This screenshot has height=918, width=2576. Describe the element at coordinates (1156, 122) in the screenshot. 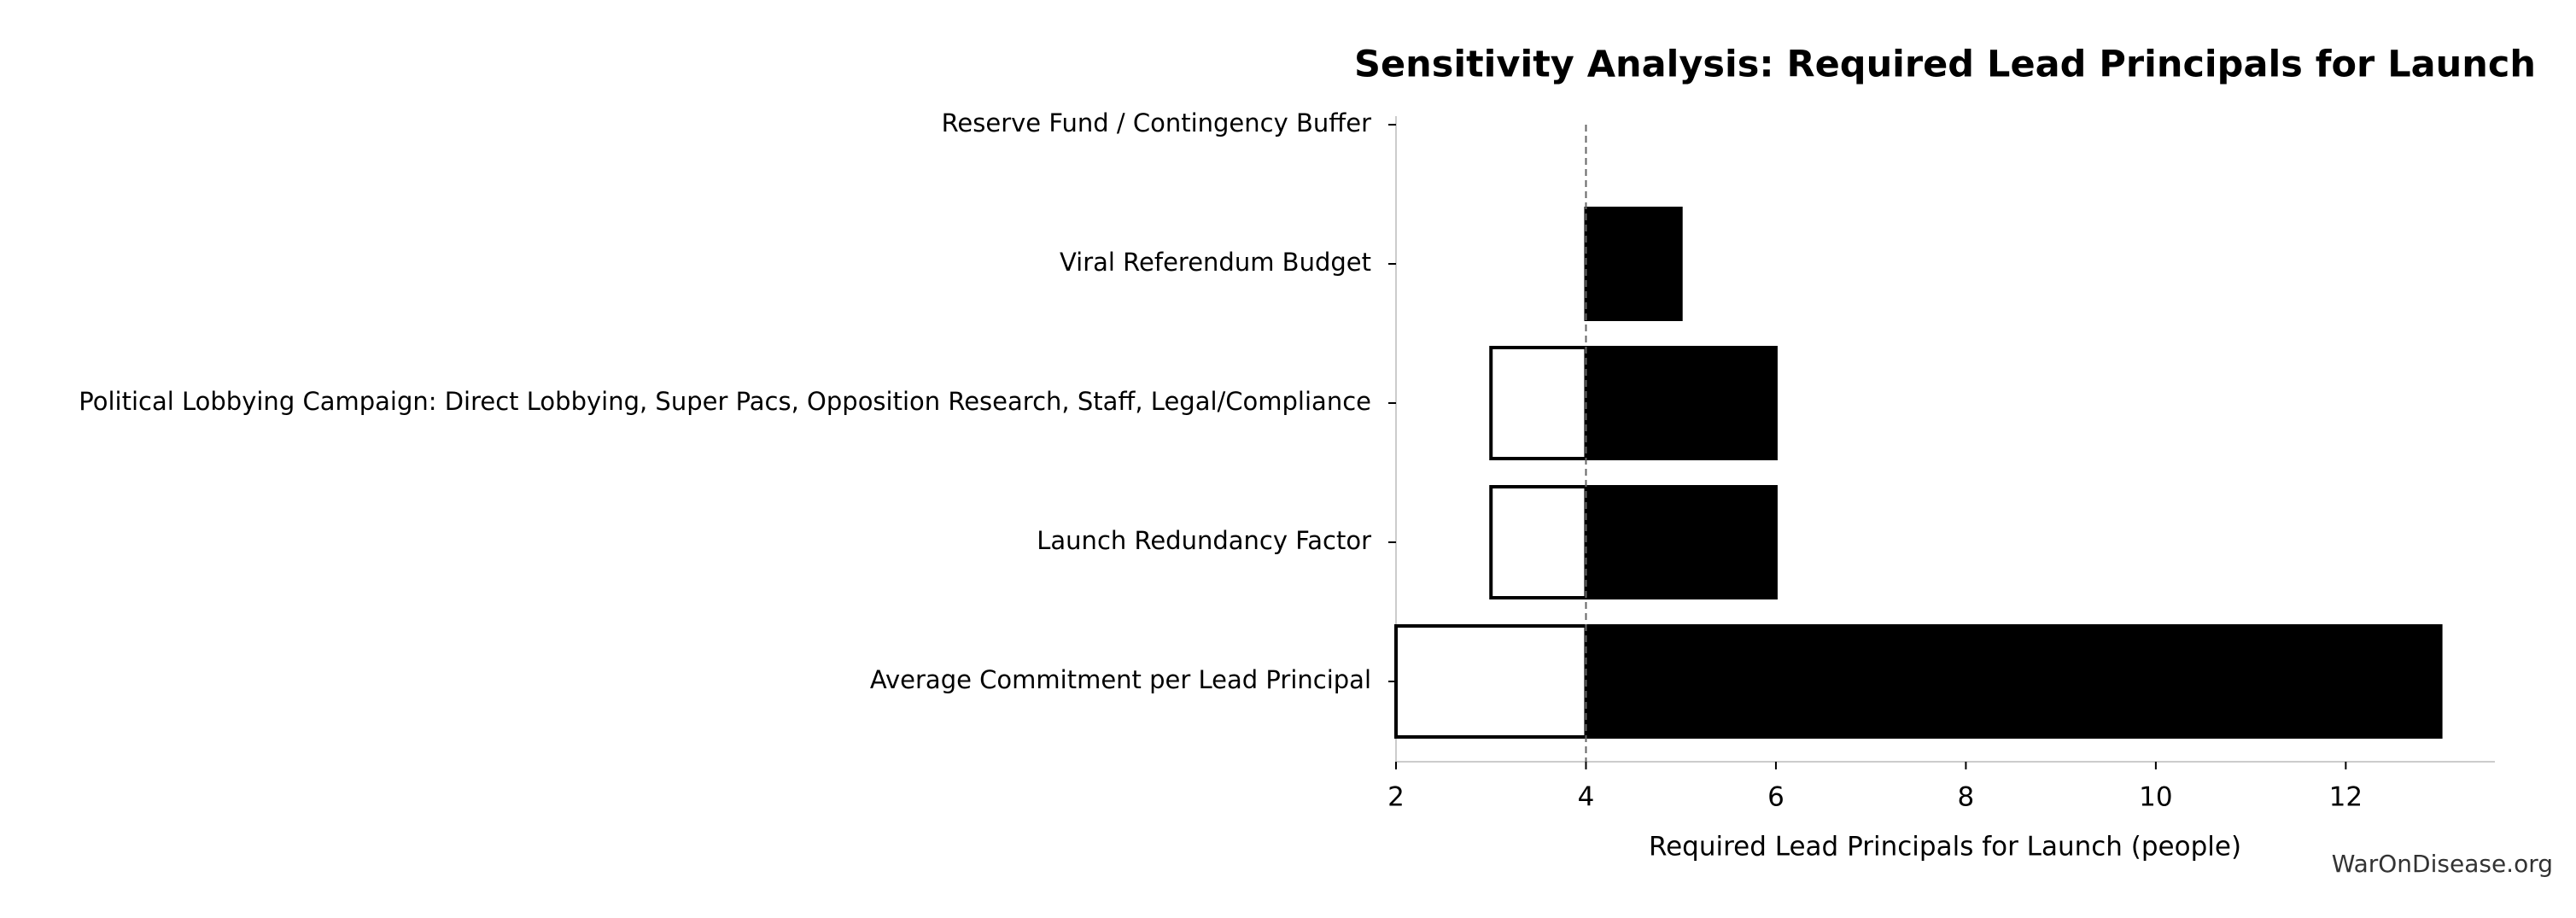

I see `y-tick-label: Reserve Fund / Contingency Buffer` at that location.